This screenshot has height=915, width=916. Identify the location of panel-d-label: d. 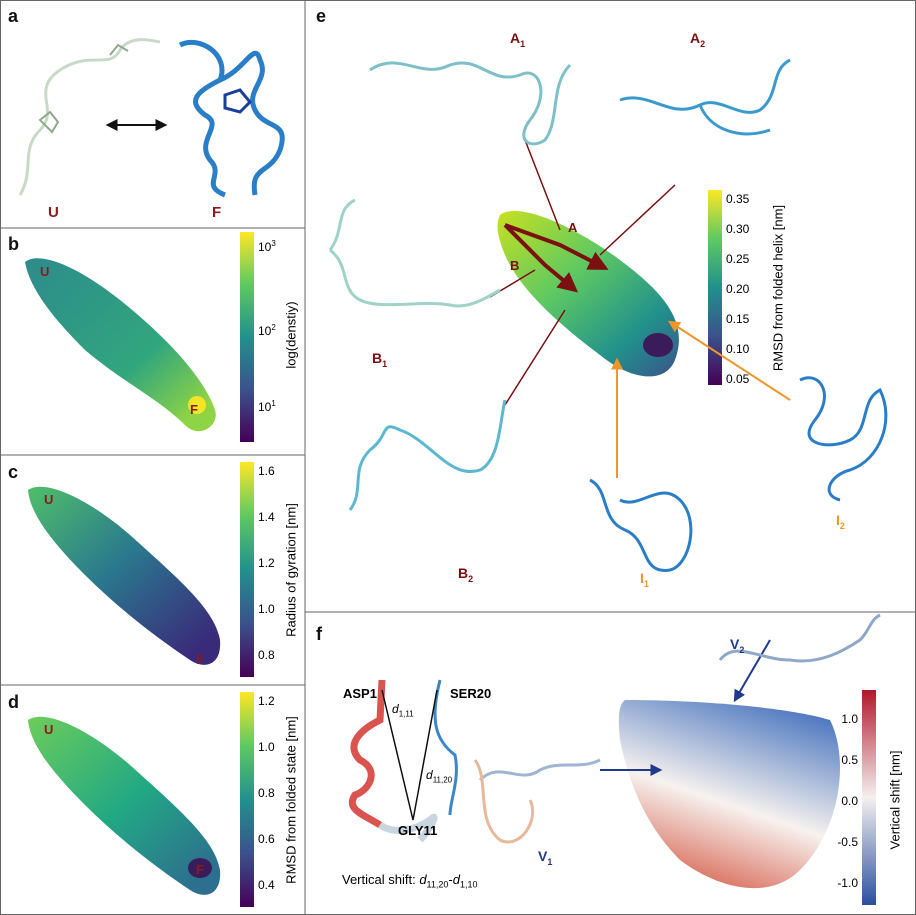
(13, 702).